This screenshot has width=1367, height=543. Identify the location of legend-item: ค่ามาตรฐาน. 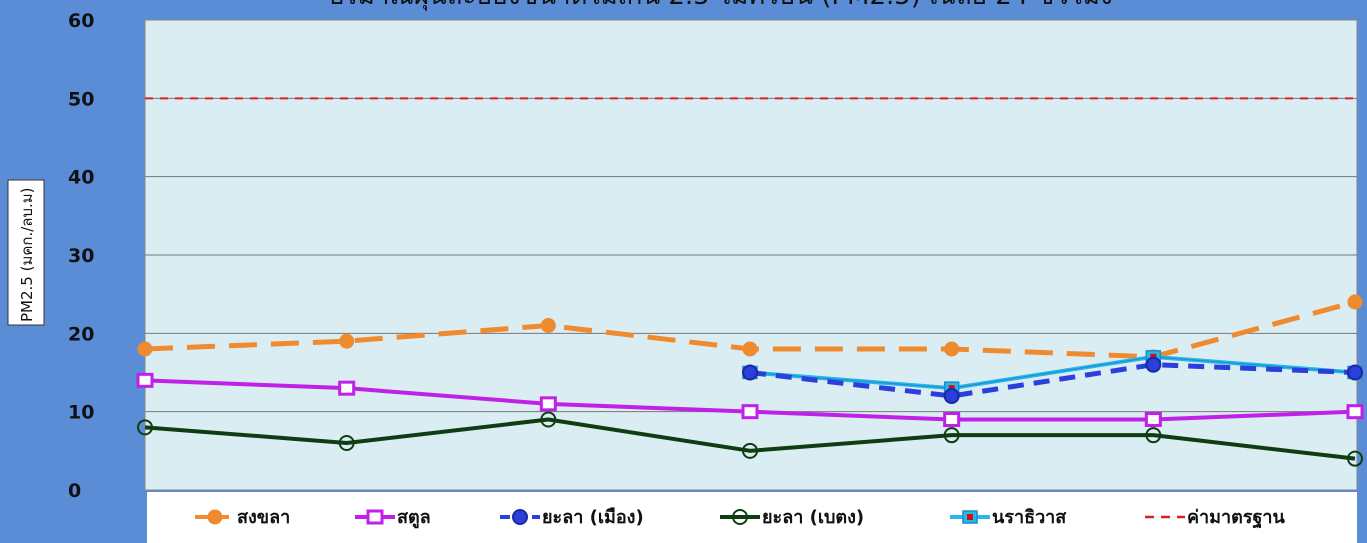
(1215, 518).